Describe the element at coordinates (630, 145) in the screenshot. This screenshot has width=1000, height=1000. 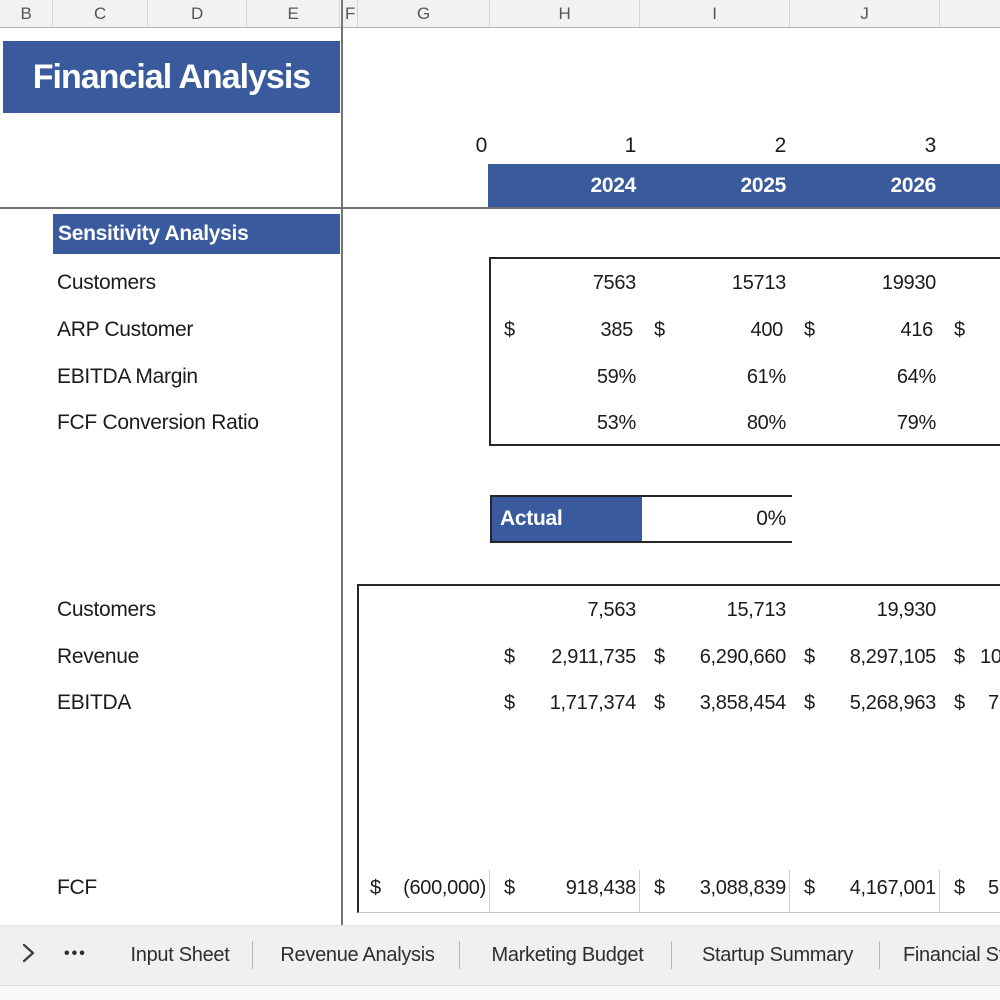
I see `period-cell-1: 1` at that location.